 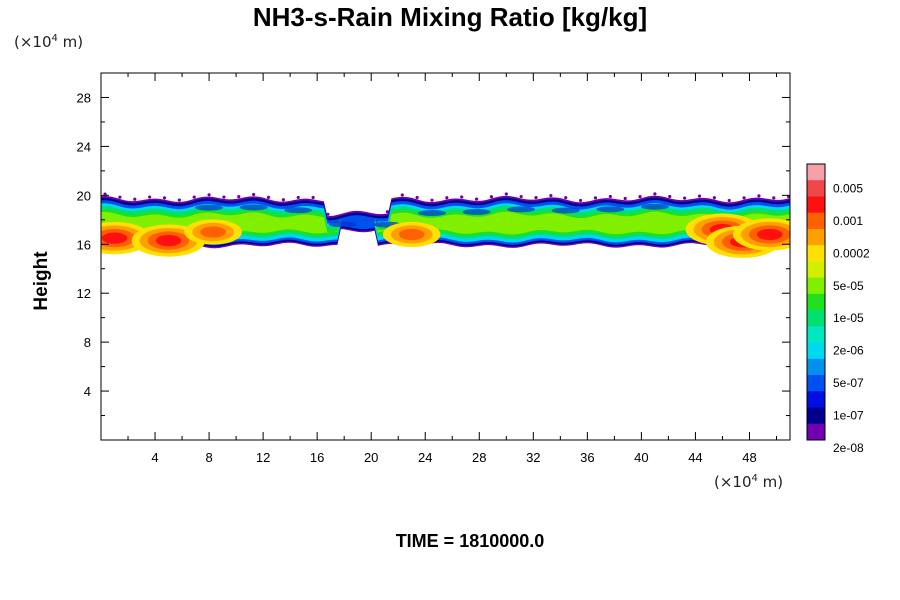 What do you see at coordinates (695, 457) in the screenshot?
I see `x-tick-label: 44` at bounding box center [695, 457].